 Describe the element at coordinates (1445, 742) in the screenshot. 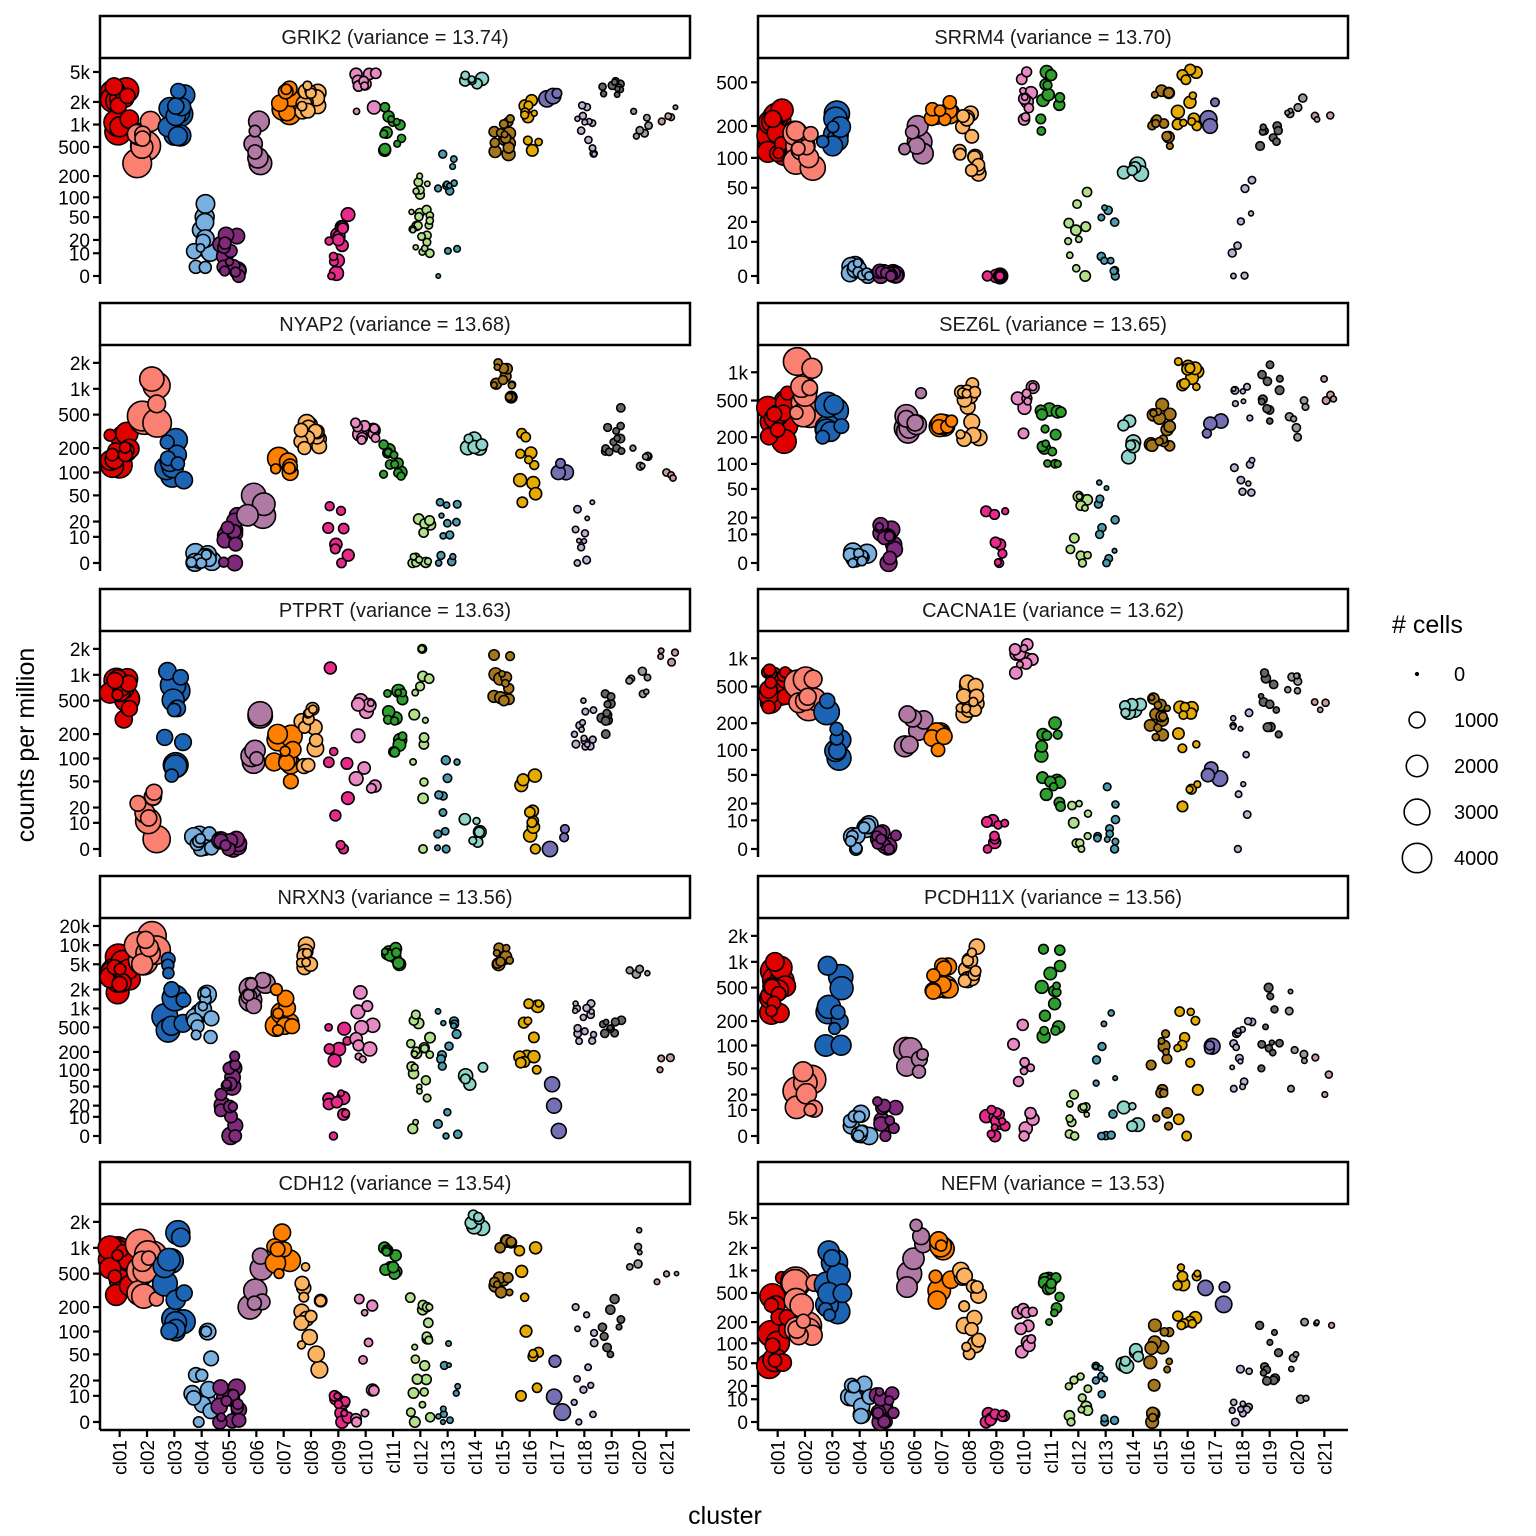

I see `legend: # cells 0 1000 2000 3000 4000` at that location.